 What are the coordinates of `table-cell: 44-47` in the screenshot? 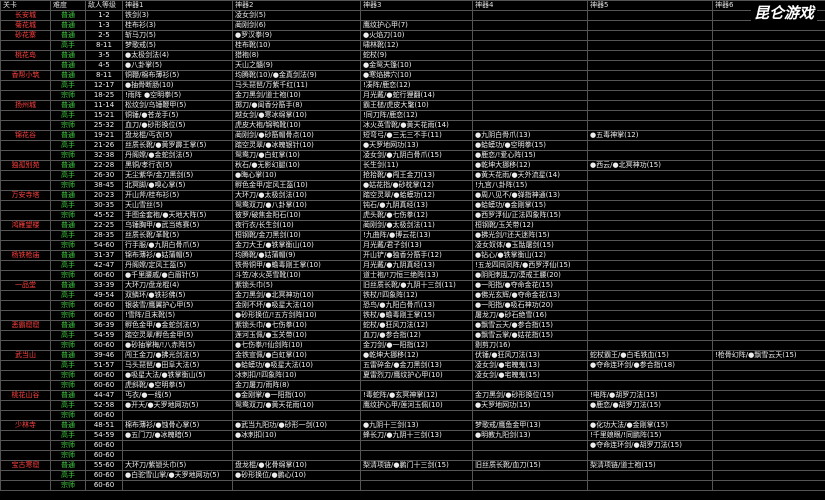 It's located at (104, 395).